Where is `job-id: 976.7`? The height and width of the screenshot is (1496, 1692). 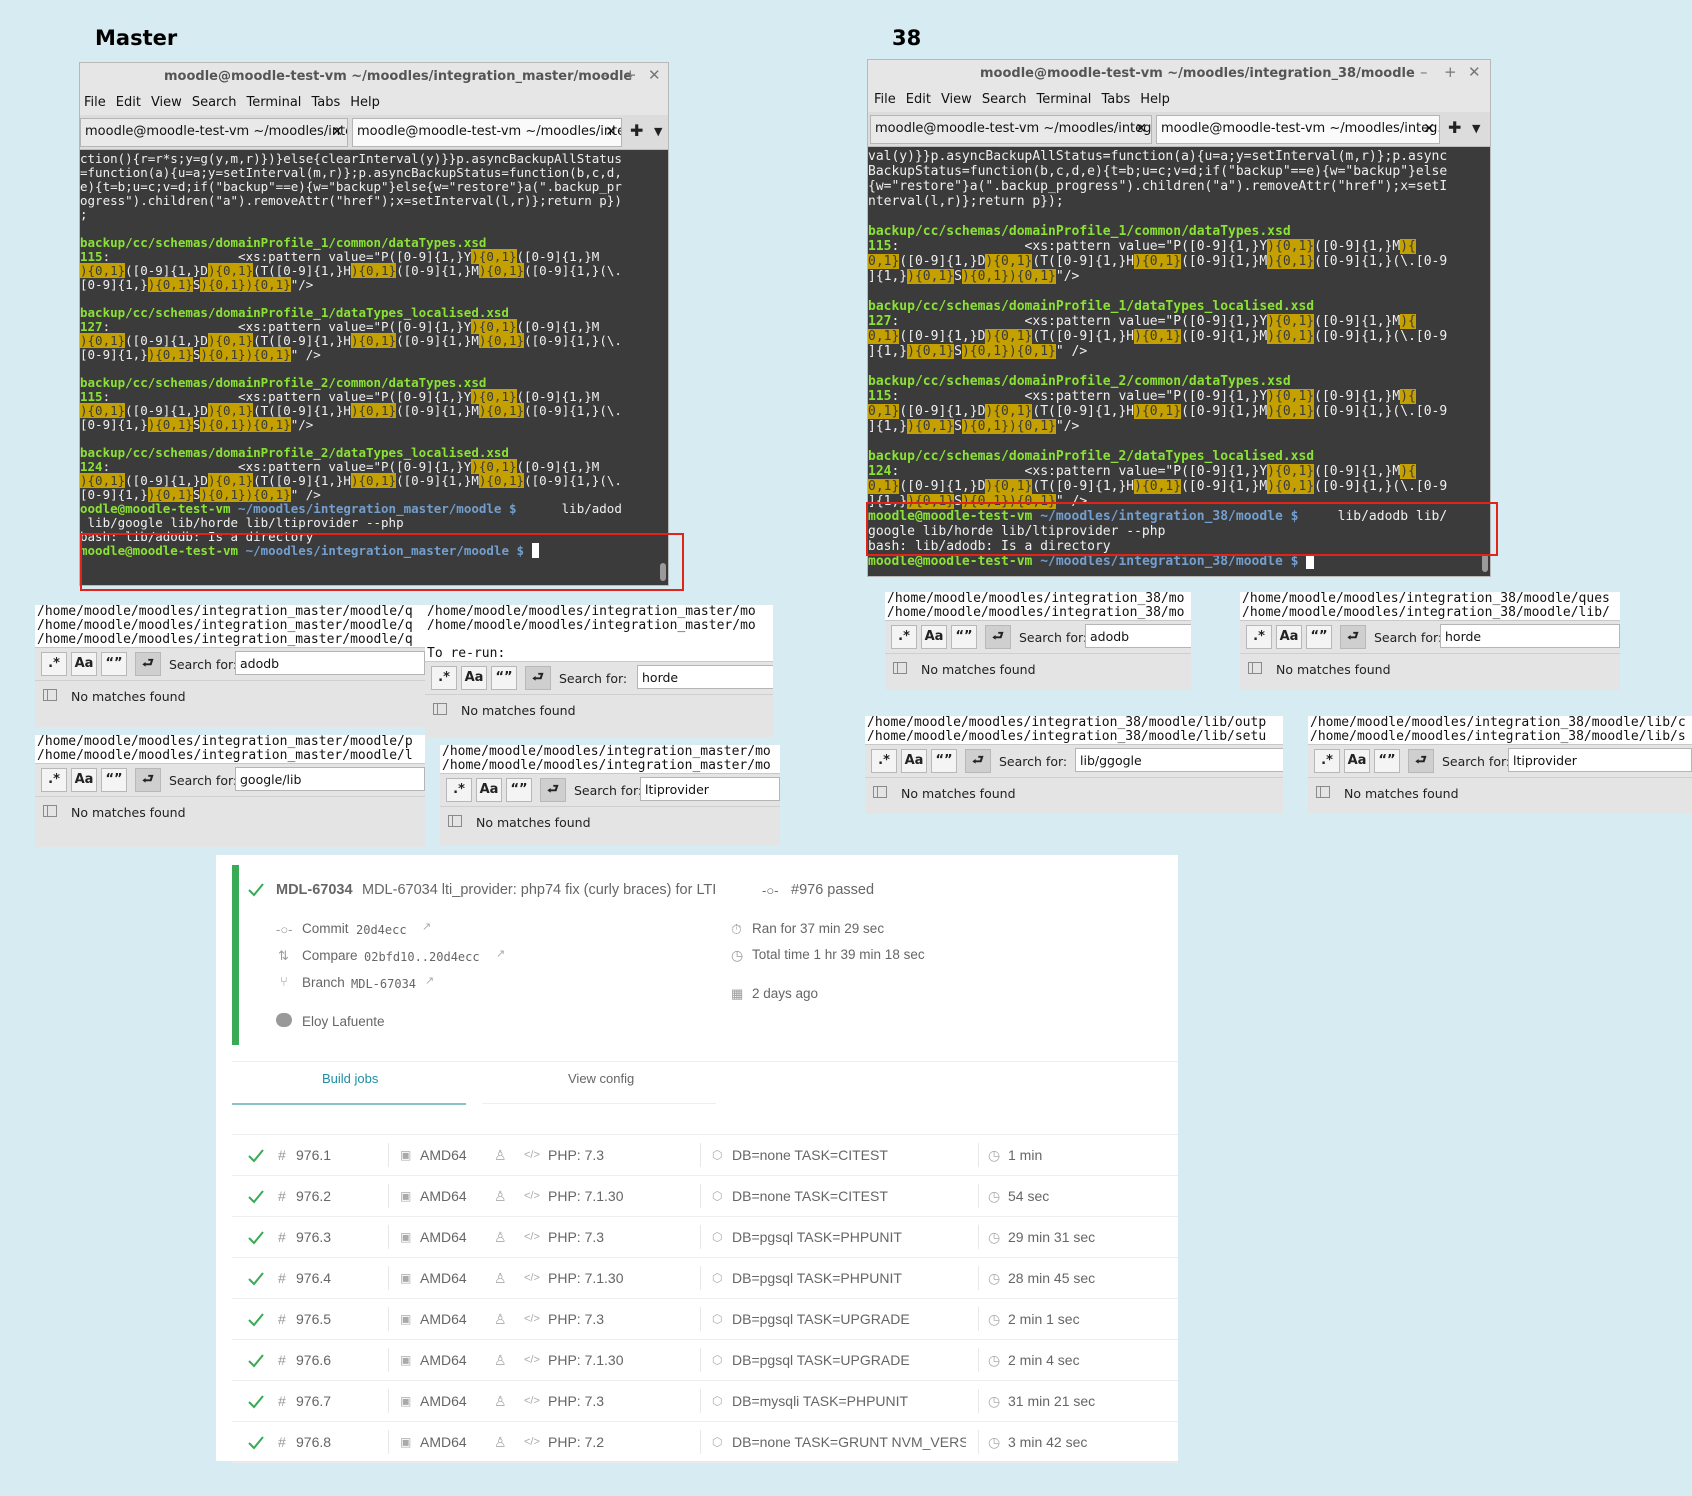 job-id: 976.7 is located at coordinates (314, 1401).